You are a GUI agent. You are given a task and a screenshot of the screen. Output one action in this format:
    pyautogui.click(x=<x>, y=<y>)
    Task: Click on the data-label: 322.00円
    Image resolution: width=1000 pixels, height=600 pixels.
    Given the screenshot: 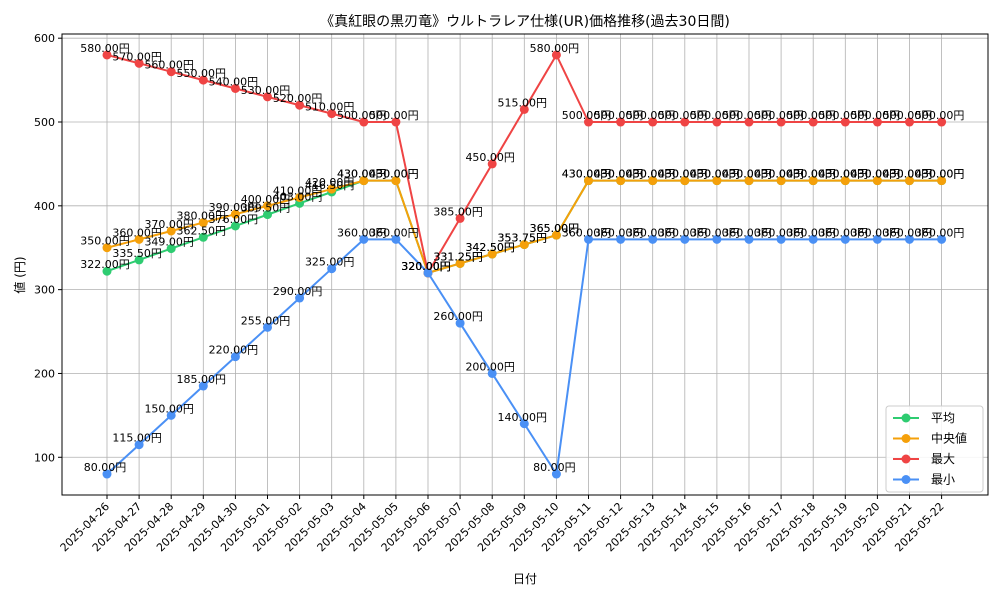 What is the action you would take?
    pyautogui.click(x=105, y=264)
    